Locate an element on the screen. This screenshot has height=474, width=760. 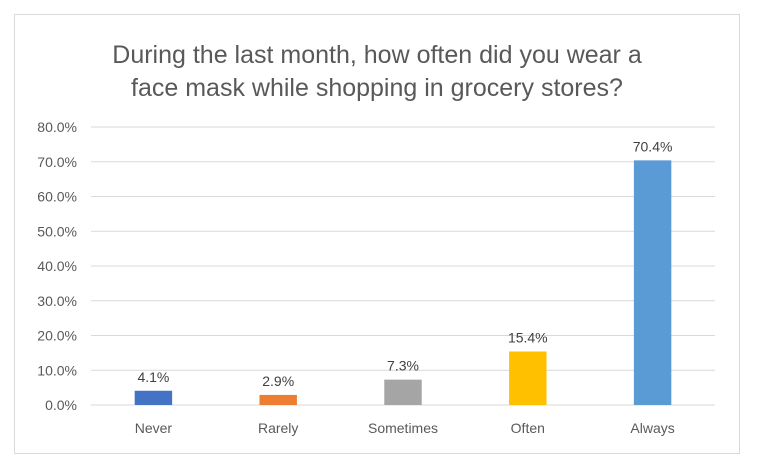
bar-sometimes is located at coordinates (403, 392).